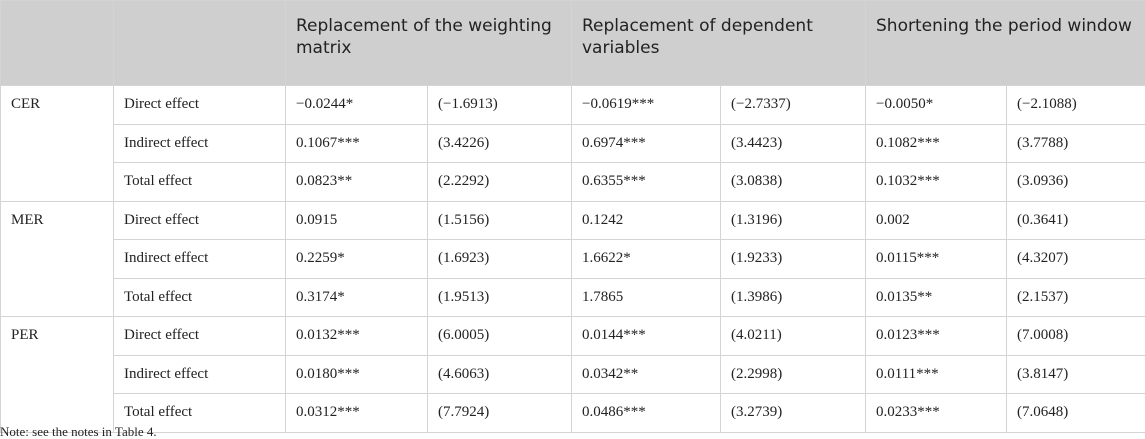 Image resolution: width=1145 pixels, height=439 pixels. What do you see at coordinates (1005, 43) in the screenshot?
I see `header-cell: Shortening the period window` at bounding box center [1005, 43].